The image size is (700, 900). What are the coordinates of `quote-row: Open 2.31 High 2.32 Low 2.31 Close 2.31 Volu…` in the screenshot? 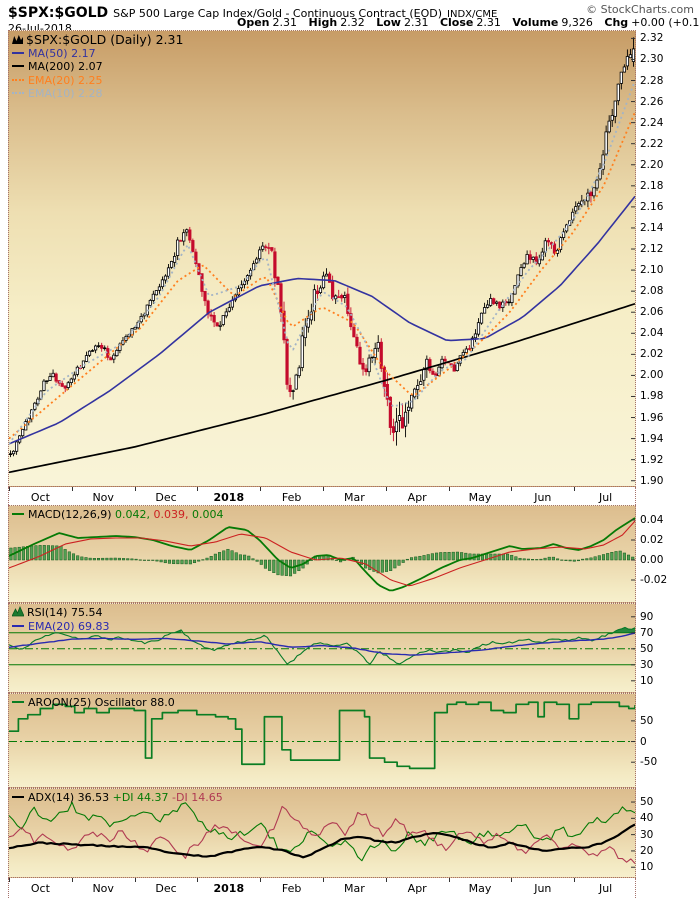 It's located at (468, 22).